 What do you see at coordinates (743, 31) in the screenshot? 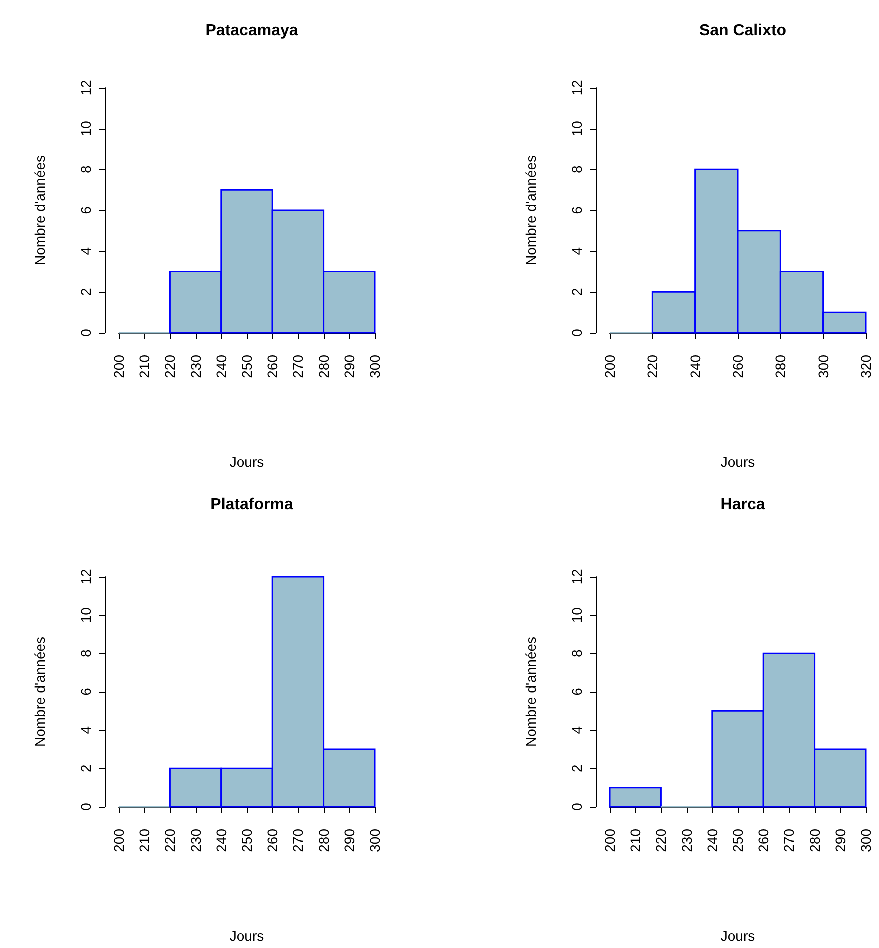
I see `chart-title: San Calixto` at bounding box center [743, 31].